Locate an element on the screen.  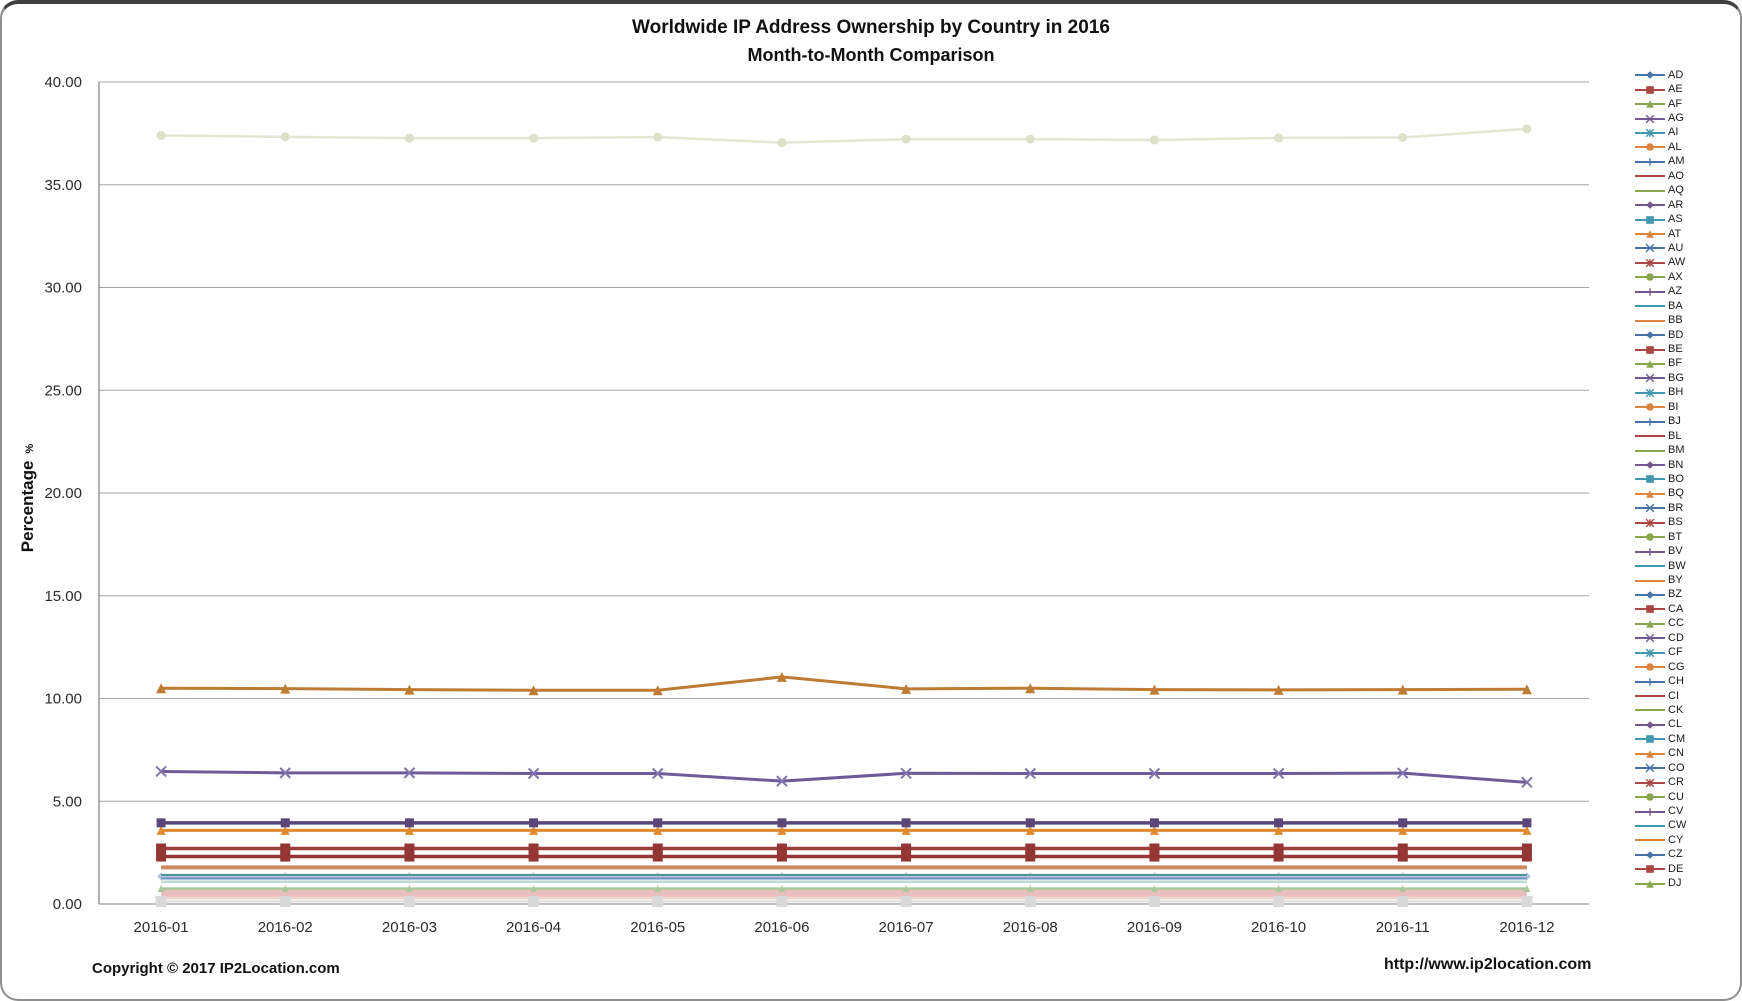
legend-label: DE is located at coordinates (1676, 868).